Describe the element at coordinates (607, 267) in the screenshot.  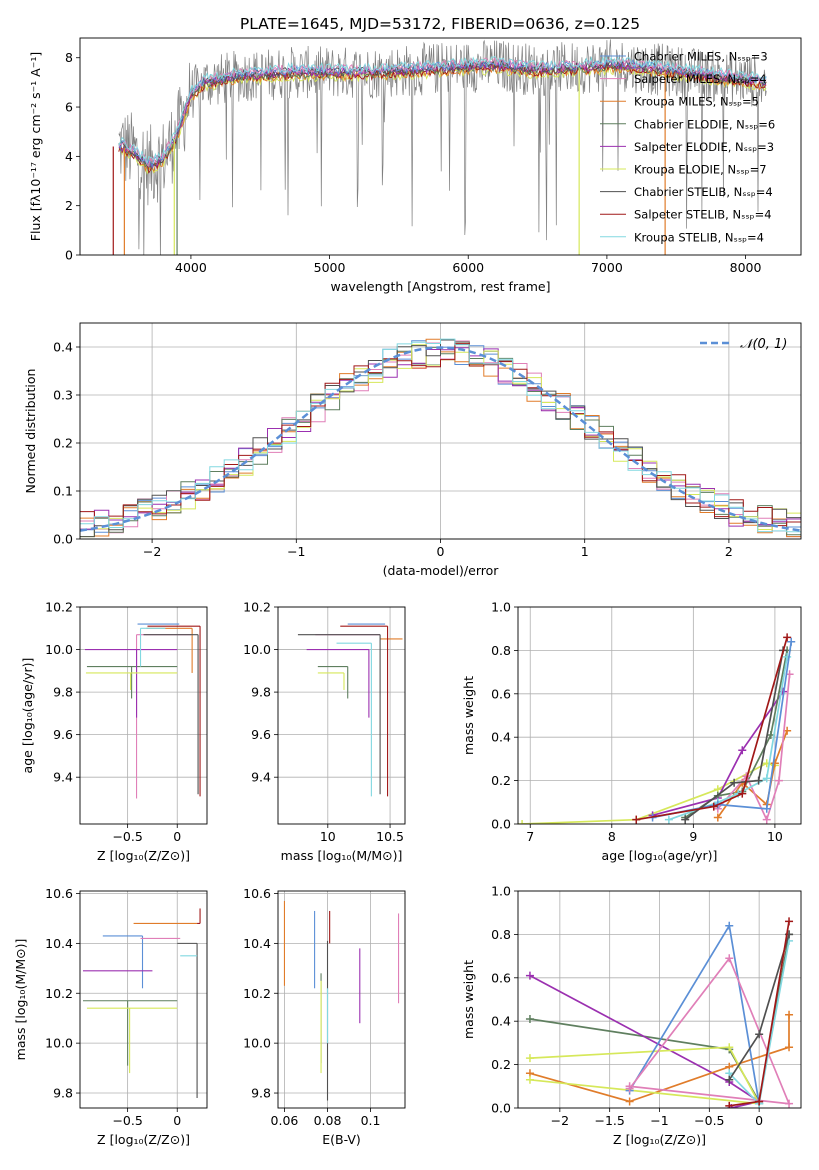
I see `x-tick-label: 7000` at that location.